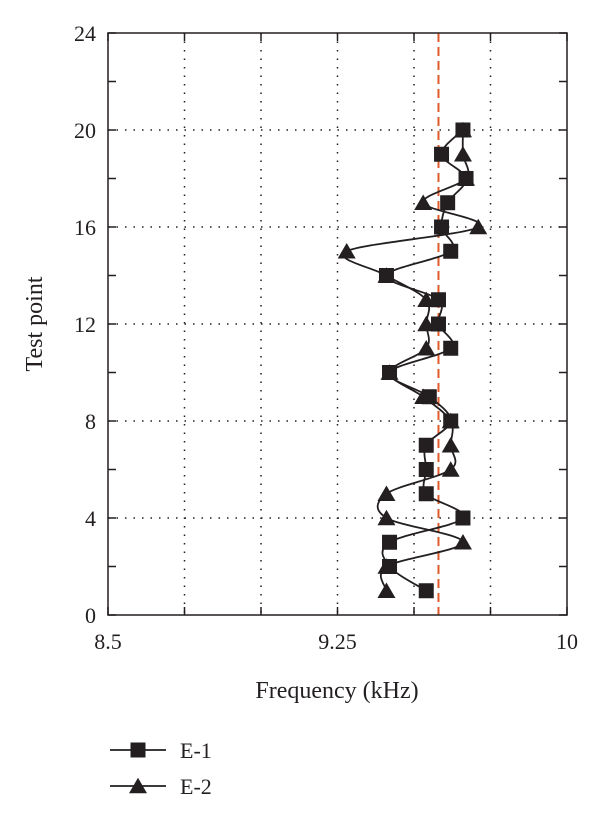  Describe the element at coordinates (196, 786) in the screenshot. I see `legend-label: E-2` at that location.